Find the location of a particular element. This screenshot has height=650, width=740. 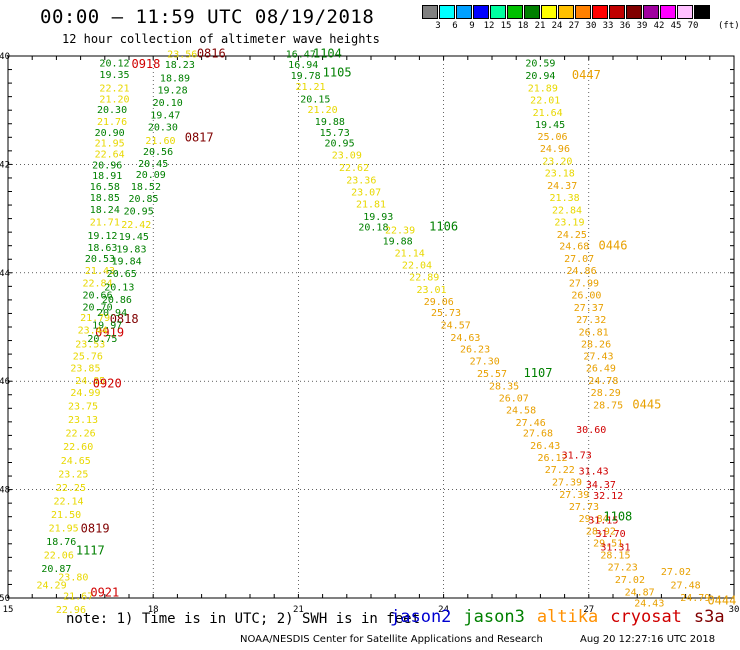

wave-height-label: 22.84 is located at coordinates (97, 284).